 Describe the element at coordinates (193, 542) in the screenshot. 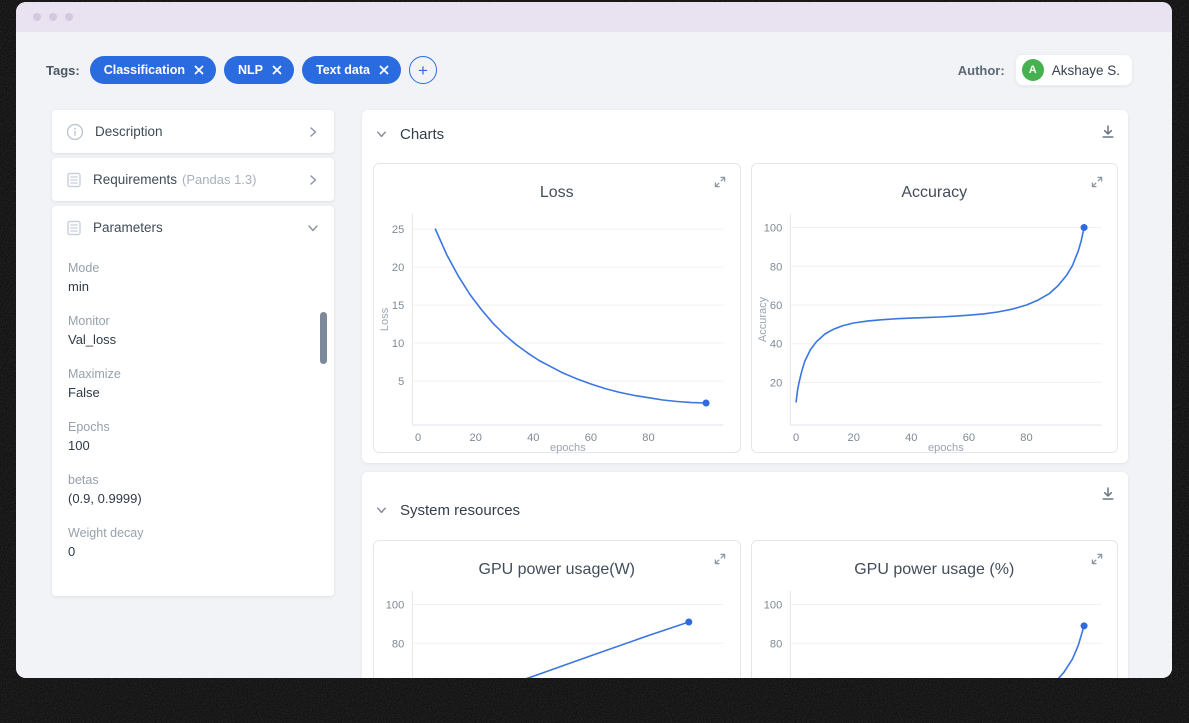

I see `parameter-row: Weight decay 0` at that location.